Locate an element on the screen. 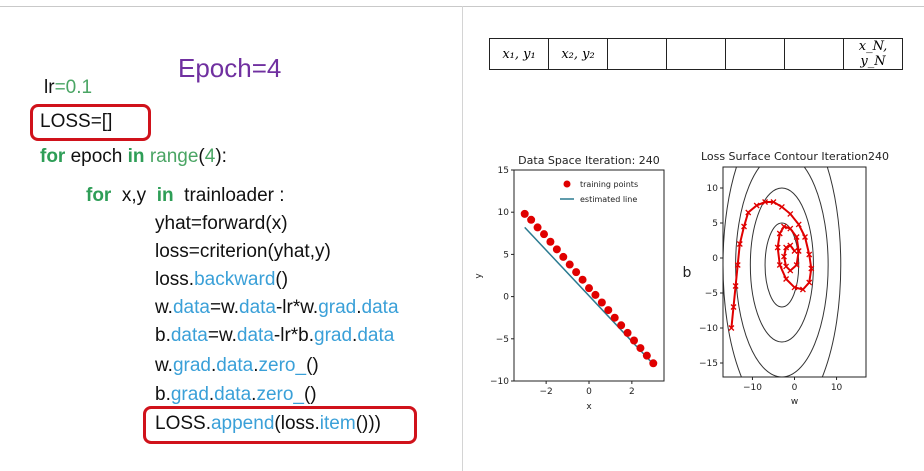 The width and height of the screenshot is (924, 471). append-highlight is located at coordinates (280, 425).